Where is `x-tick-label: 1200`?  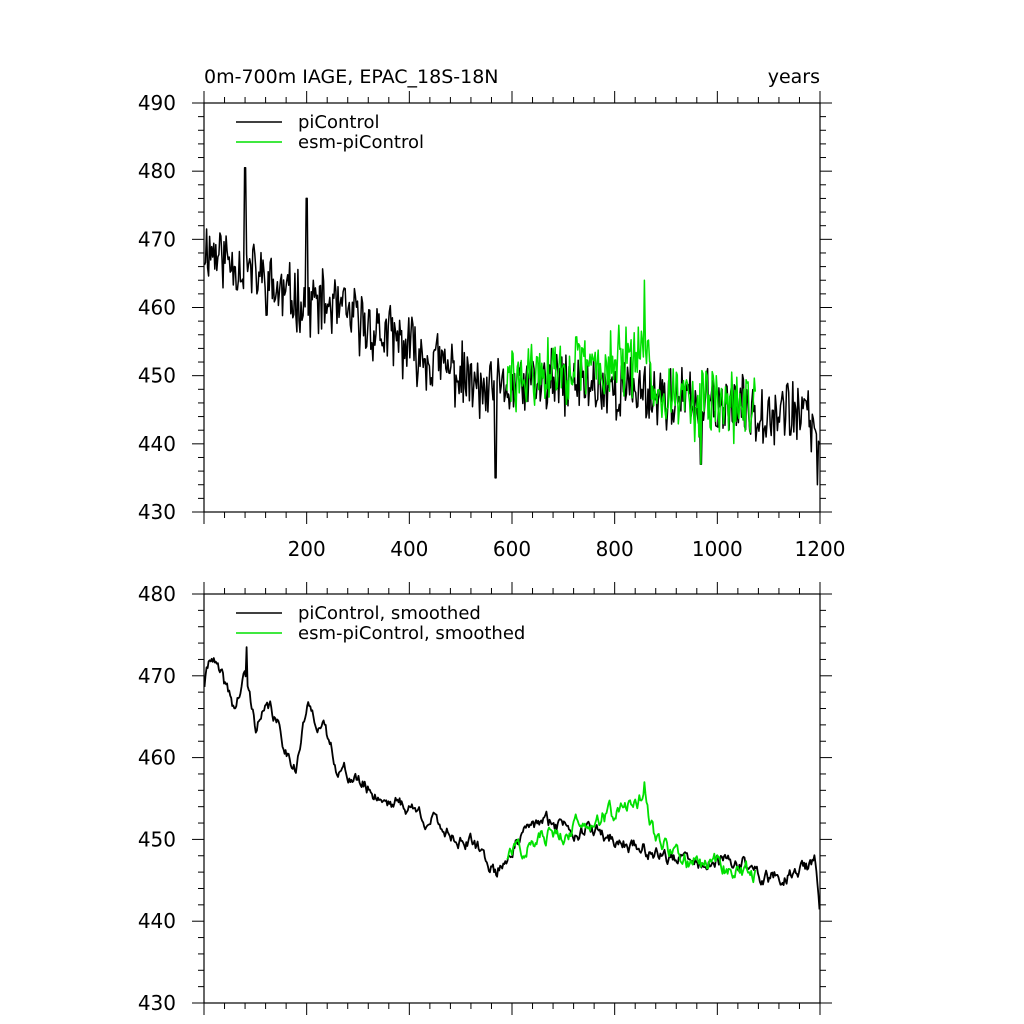
x-tick-label: 1200 is located at coordinates (820, 549).